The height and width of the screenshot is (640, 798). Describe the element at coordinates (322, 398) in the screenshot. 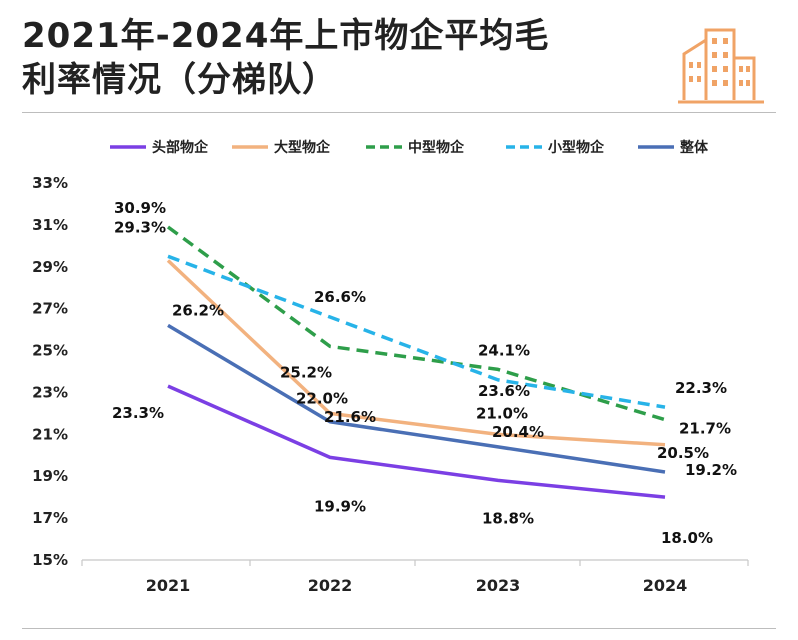

I see `data-label-1-1: 22.0%` at that location.